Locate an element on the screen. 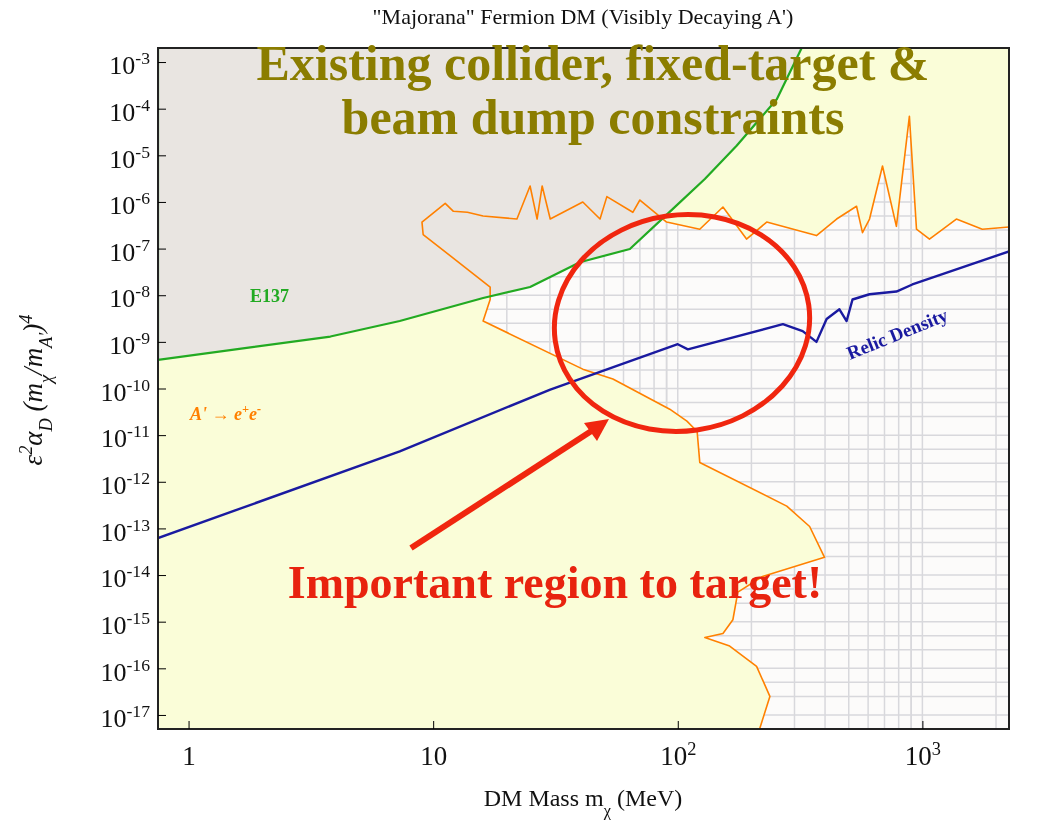 The width and height of the screenshot is (1037, 821). x-tick-label: 1 is located at coordinates (189, 756).